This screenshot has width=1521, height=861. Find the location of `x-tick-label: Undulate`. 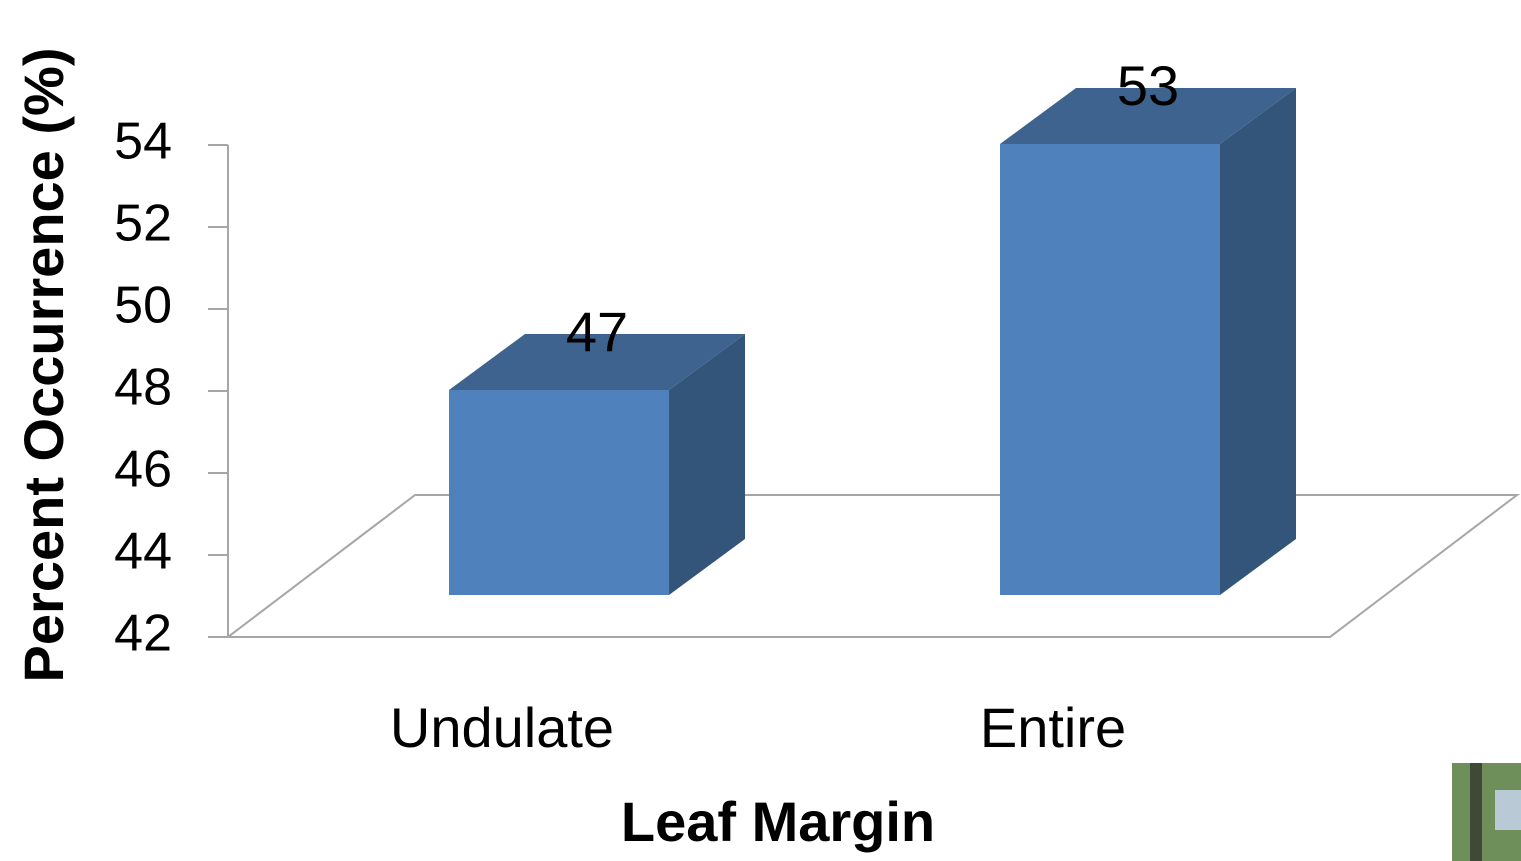

x-tick-label: Undulate is located at coordinates (502, 727).